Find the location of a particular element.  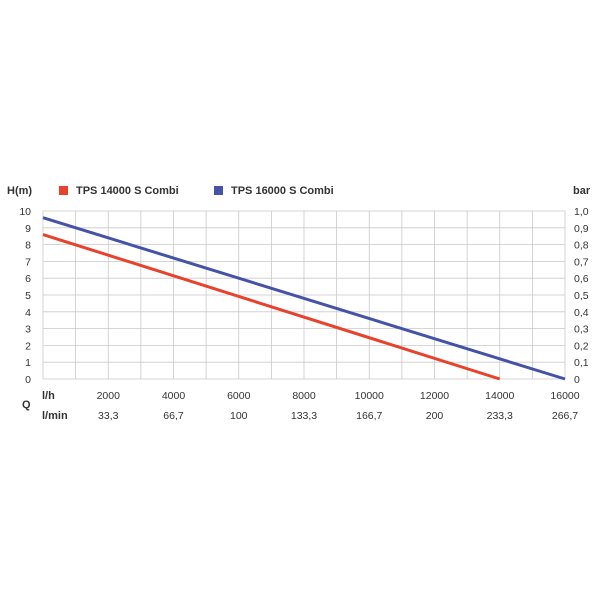

right-tick-label: 0,4 is located at coordinates (581, 313).